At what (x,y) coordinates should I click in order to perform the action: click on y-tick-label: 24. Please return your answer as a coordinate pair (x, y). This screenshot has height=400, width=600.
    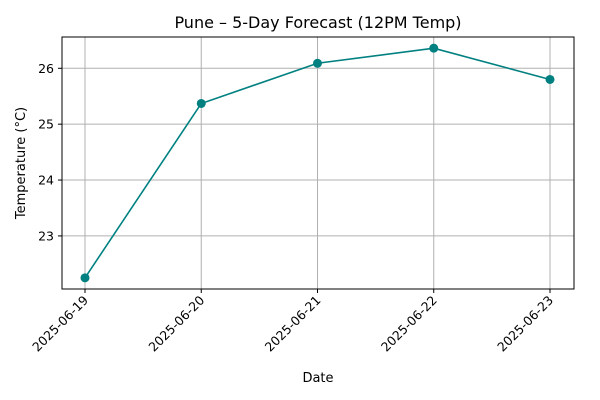
    Looking at the image, I should click on (46, 180).